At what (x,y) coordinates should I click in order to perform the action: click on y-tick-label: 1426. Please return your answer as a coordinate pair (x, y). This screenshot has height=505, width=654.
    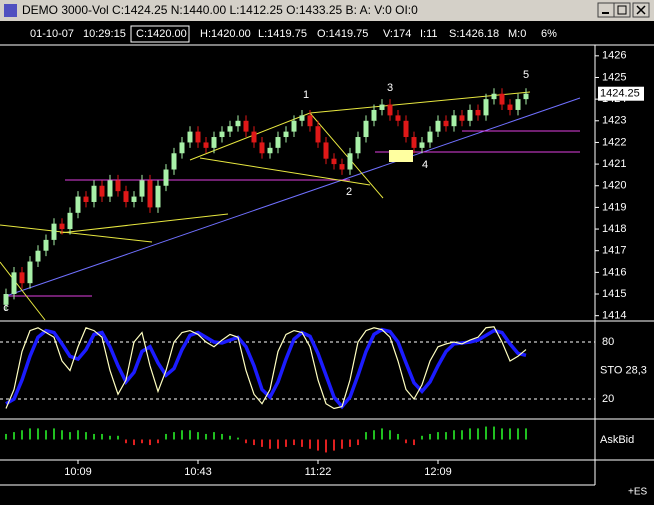
    Looking at the image, I should click on (614, 56).